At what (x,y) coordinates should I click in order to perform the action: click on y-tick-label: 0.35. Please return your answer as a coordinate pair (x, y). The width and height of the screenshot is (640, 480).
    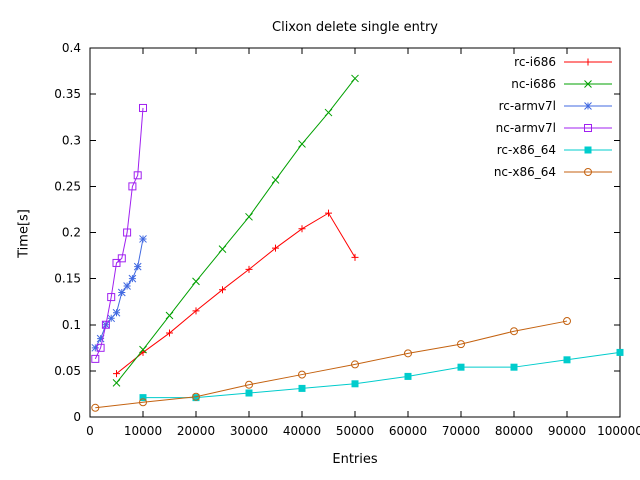
    Looking at the image, I should click on (67, 94).